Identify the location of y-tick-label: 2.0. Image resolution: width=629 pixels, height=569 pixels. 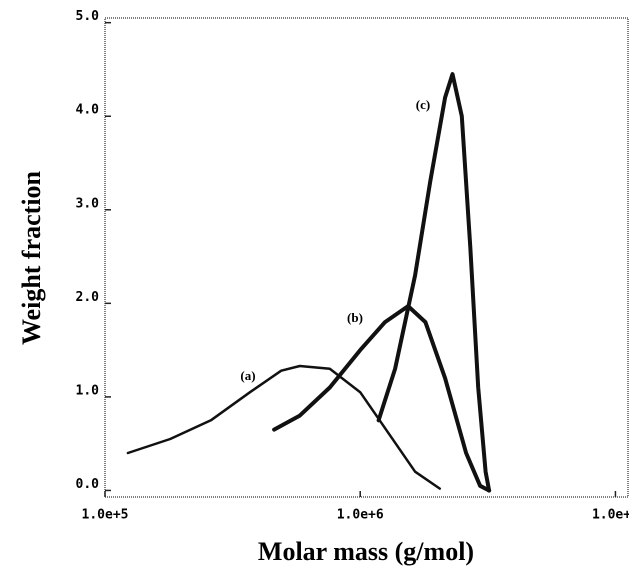
(88, 297).